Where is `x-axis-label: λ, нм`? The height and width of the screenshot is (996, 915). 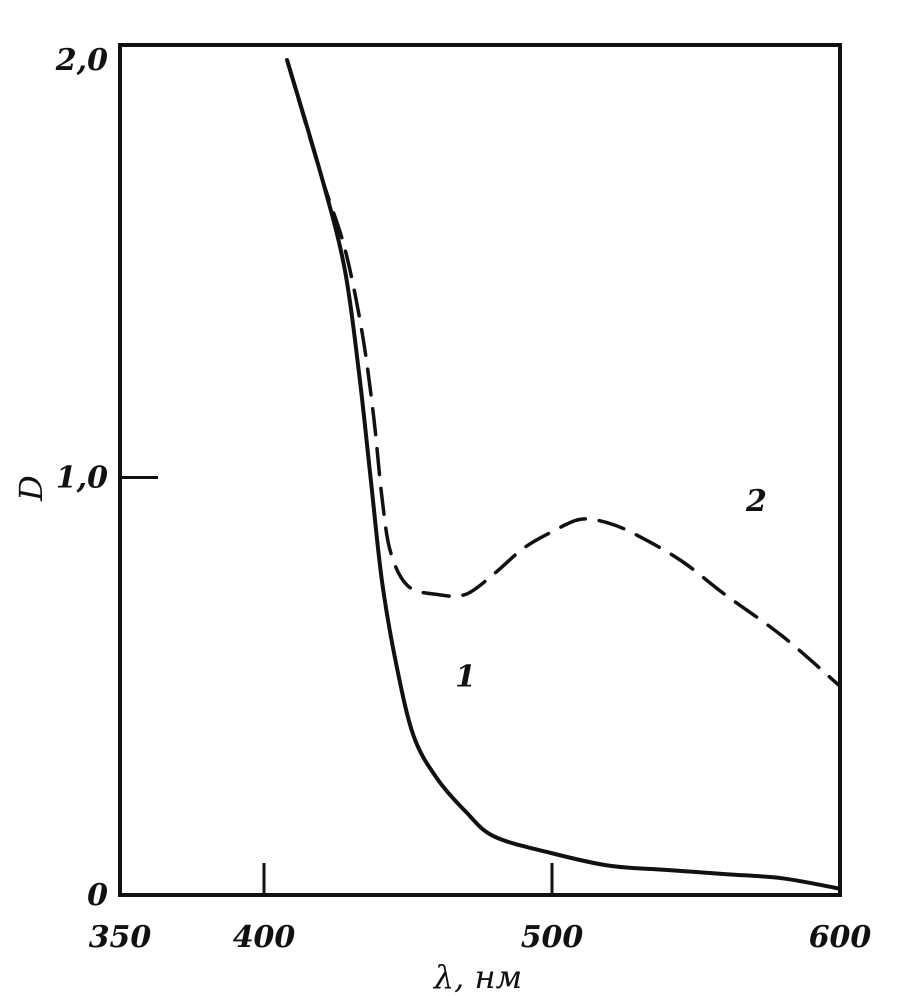
x-axis-label: λ, нм is located at coordinates (477, 977).